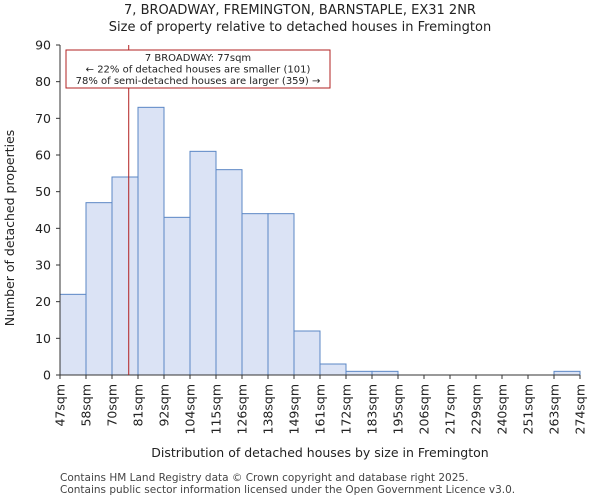 The height and width of the screenshot is (500, 600). I want to click on y-tick-label: 10, so click(43, 338).